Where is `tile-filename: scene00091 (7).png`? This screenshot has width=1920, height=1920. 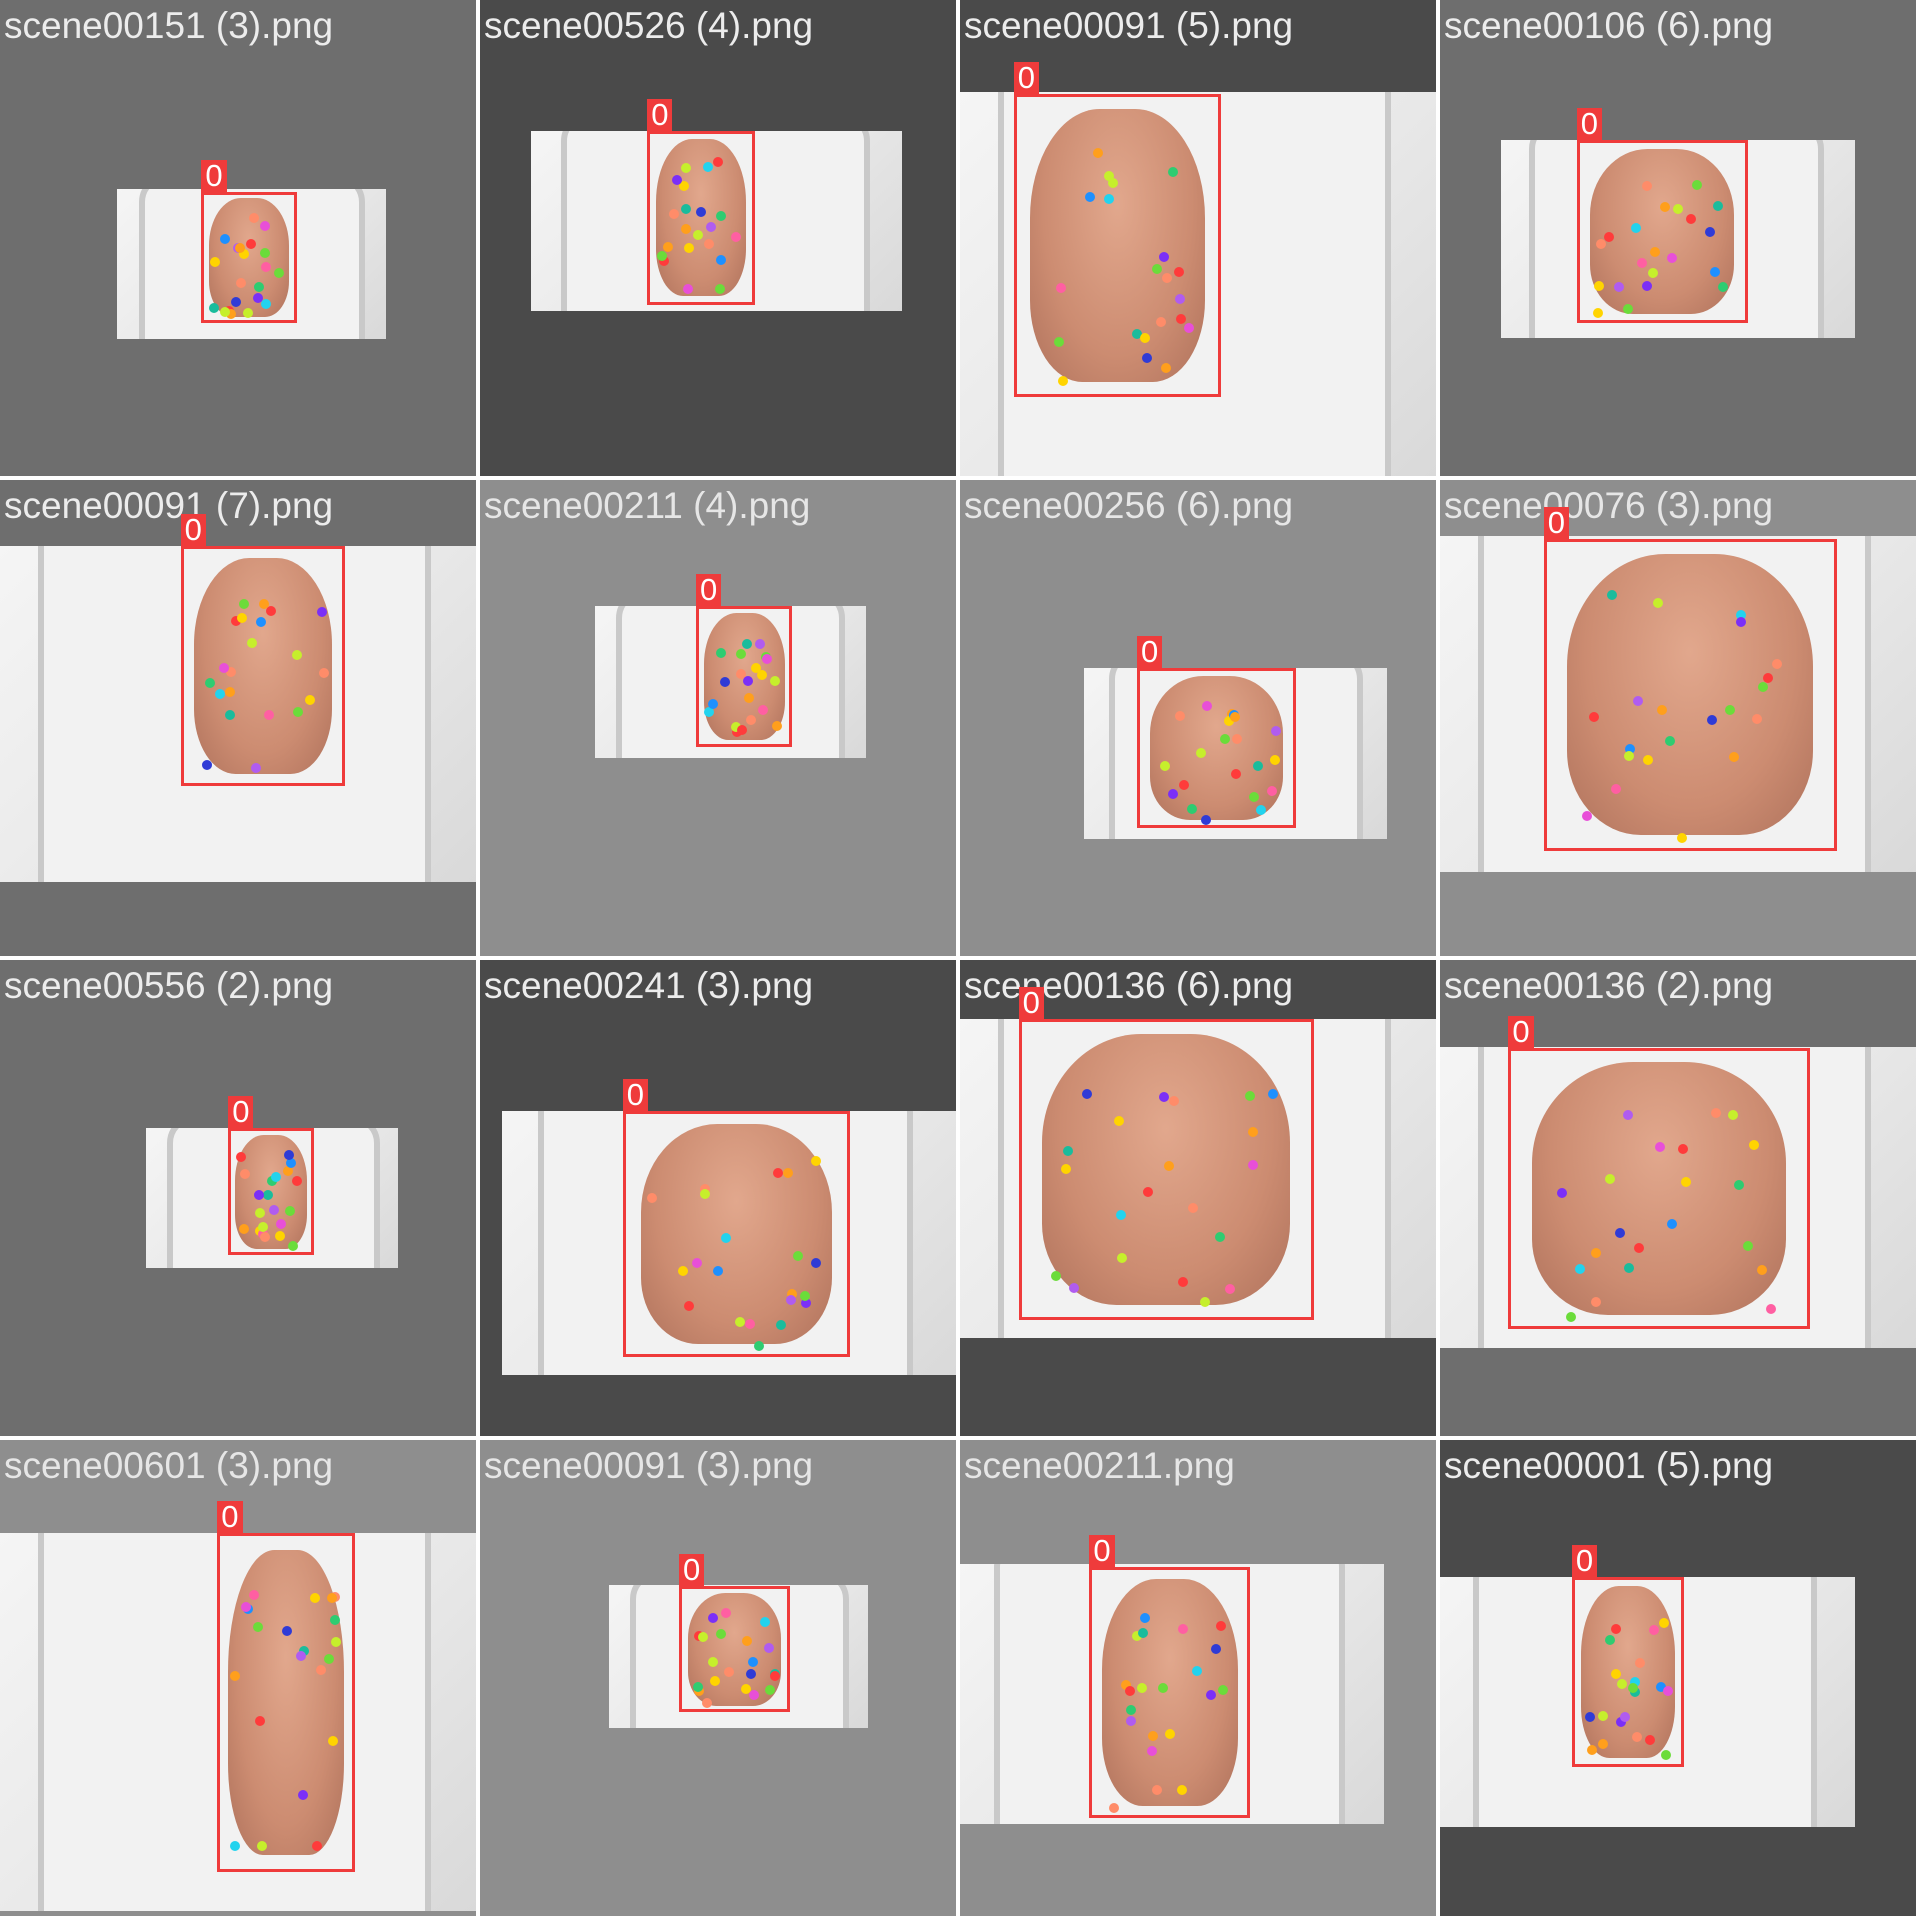
tile-filename: scene00091 (7).png is located at coordinates (169, 505).